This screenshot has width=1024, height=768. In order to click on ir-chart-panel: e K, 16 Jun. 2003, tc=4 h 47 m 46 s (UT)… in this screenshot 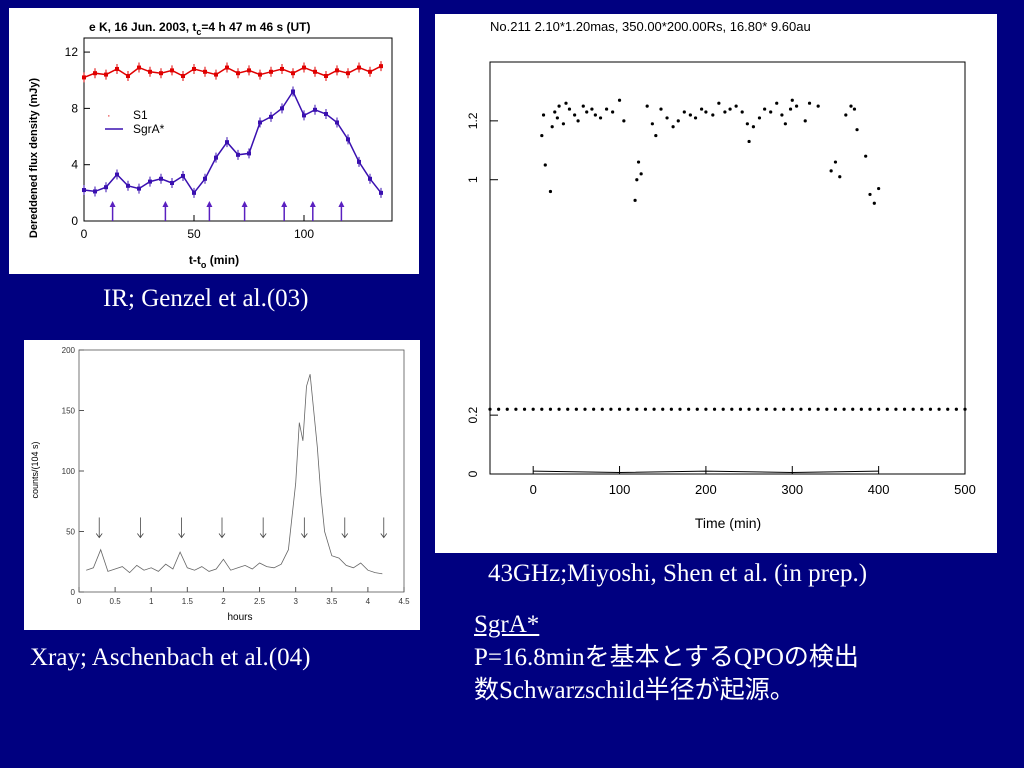, I will do `click(214, 141)`.